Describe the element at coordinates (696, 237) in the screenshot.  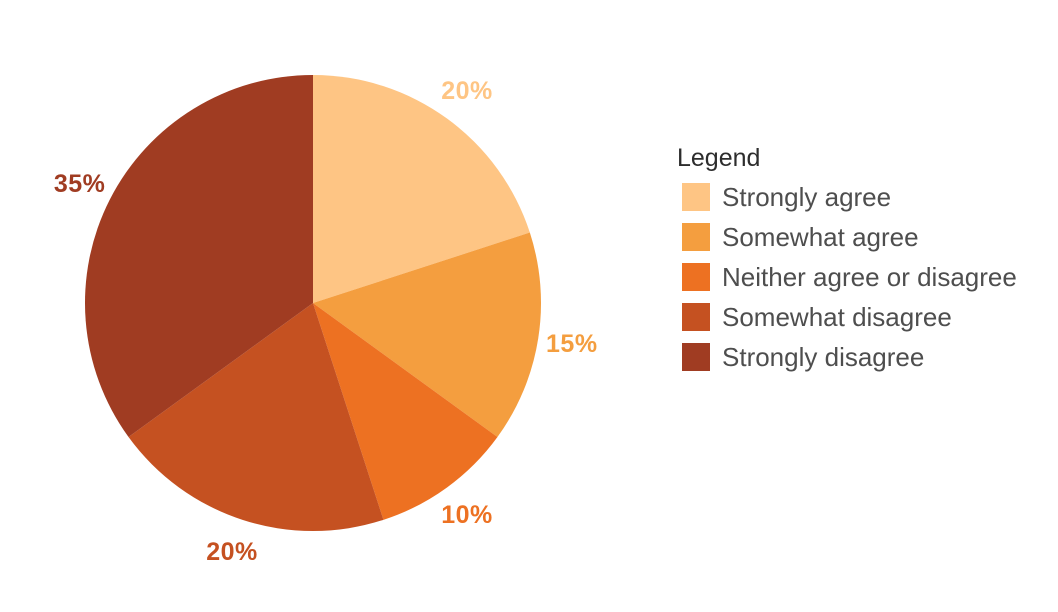
I see `legend-swatch-somewhat-agree` at that location.